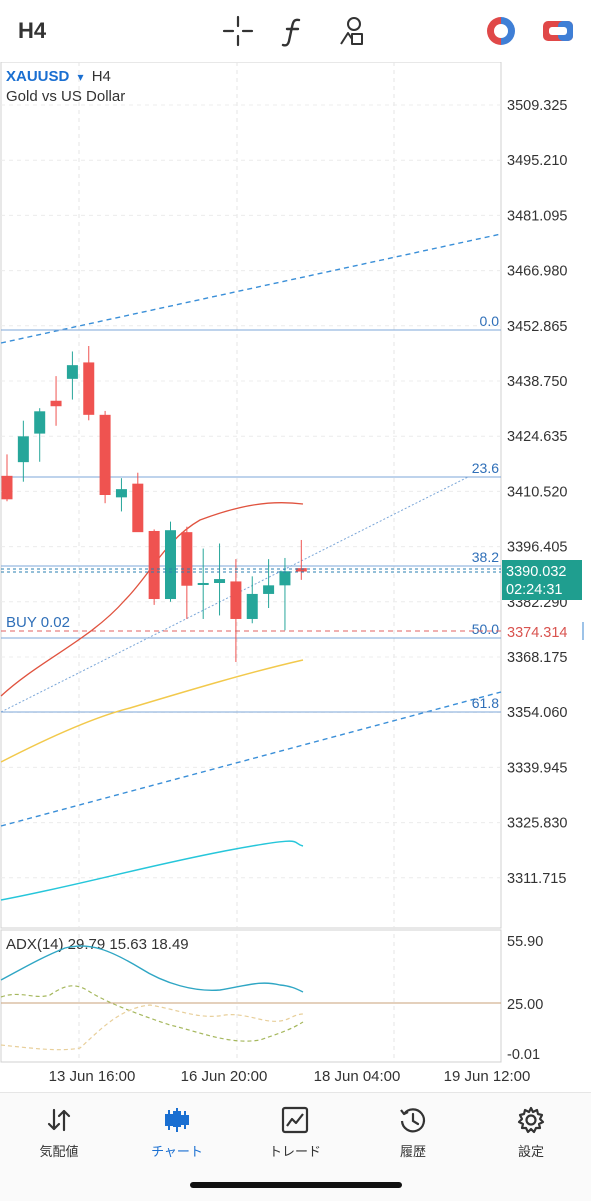 The image size is (591, 1201). What do you see at coordinates (485, 703) in the screenshot?
I see `fibo-label-61-8: 61.8` at bounding box center [485, 703].